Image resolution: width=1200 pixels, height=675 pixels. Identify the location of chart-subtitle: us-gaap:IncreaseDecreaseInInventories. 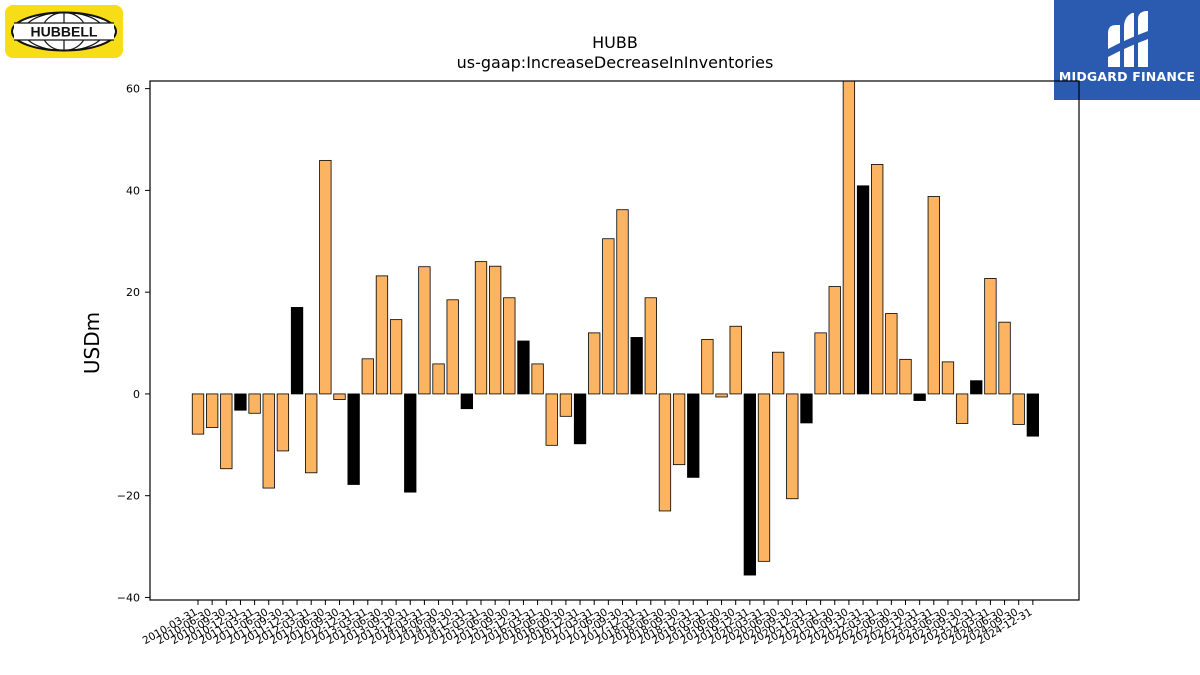
(615, 62).